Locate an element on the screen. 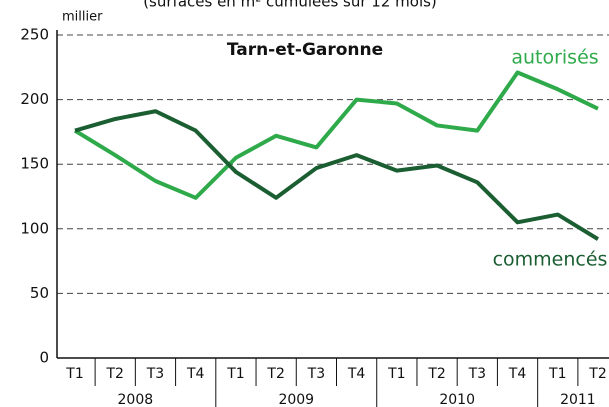 Image resolution: width=609 pixels, height=407 pixels. y-tick-label: 100 is located at coordinates (34, 228).